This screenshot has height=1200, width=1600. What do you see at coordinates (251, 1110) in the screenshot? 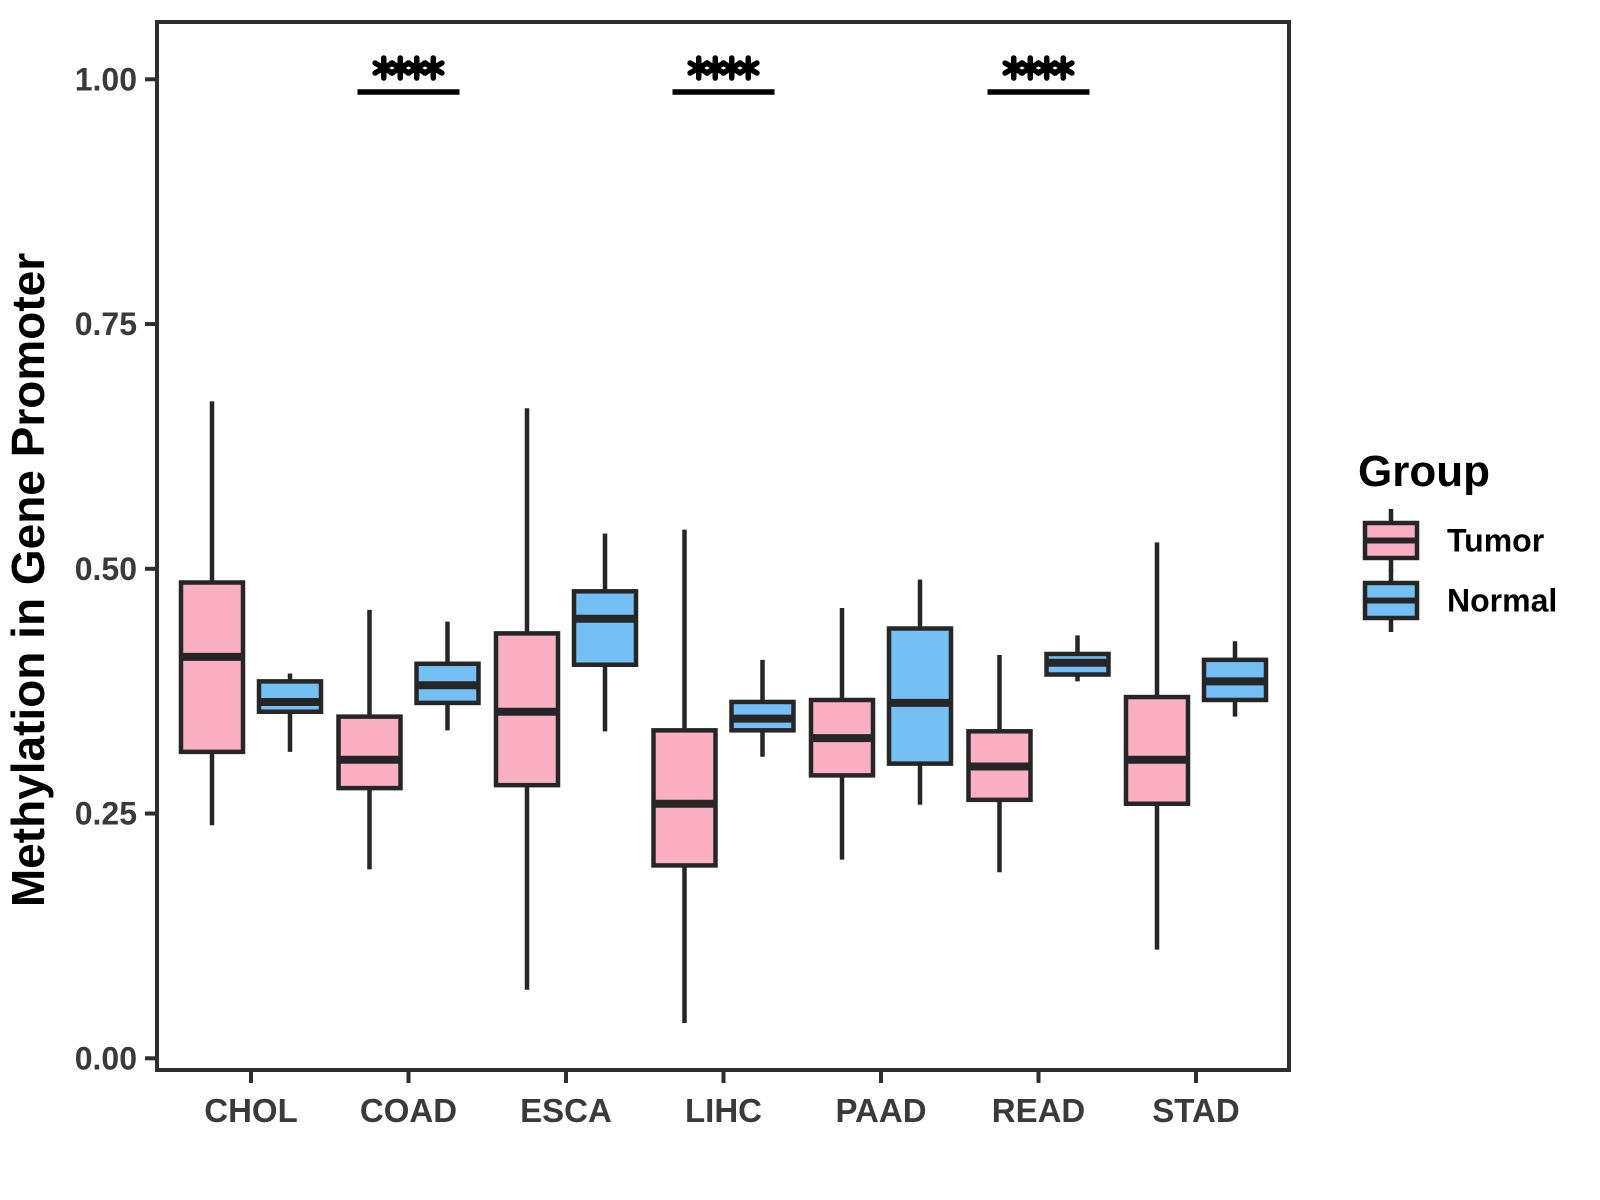
I see `x-tick-label-chol: CHOL` at bounding box center [251, 1110].